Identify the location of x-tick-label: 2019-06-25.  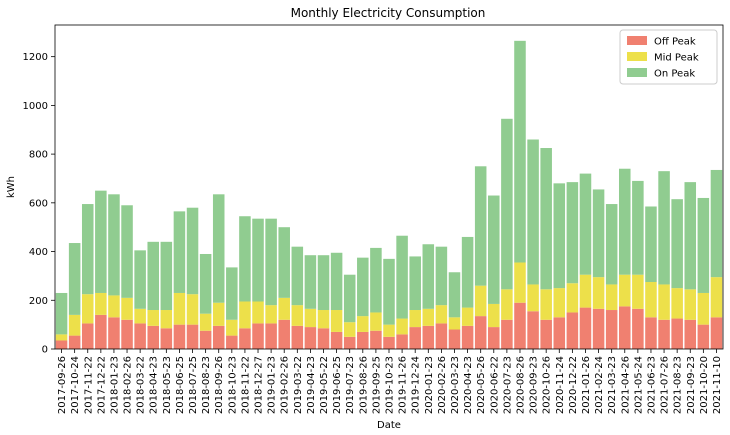
(337, 385).